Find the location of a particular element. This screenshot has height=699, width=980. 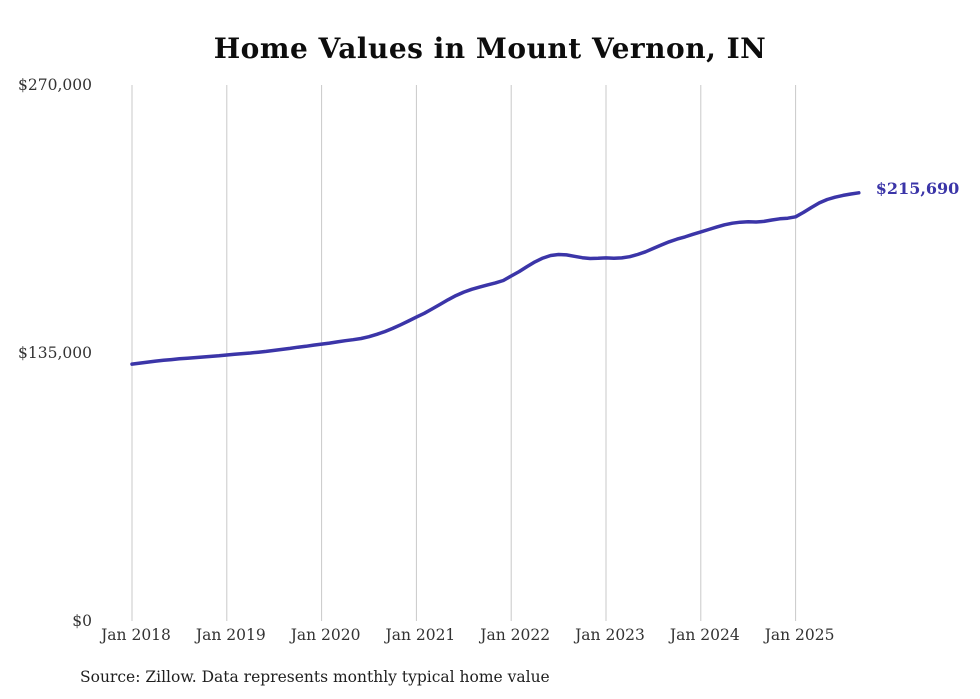

y-axis-tick-label: $0 is located at coordinates (82, 621).